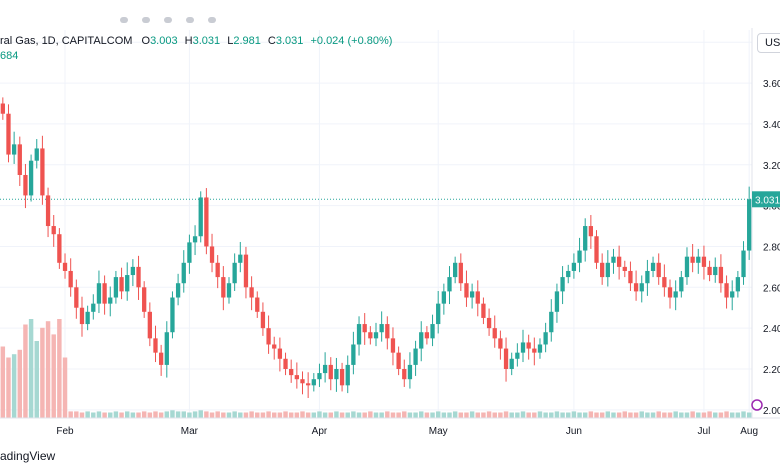  What do you see at coordinates (574, 431) in the screenshot?
I see `time-tick-label: Jun` at bounding box center [574, 431].